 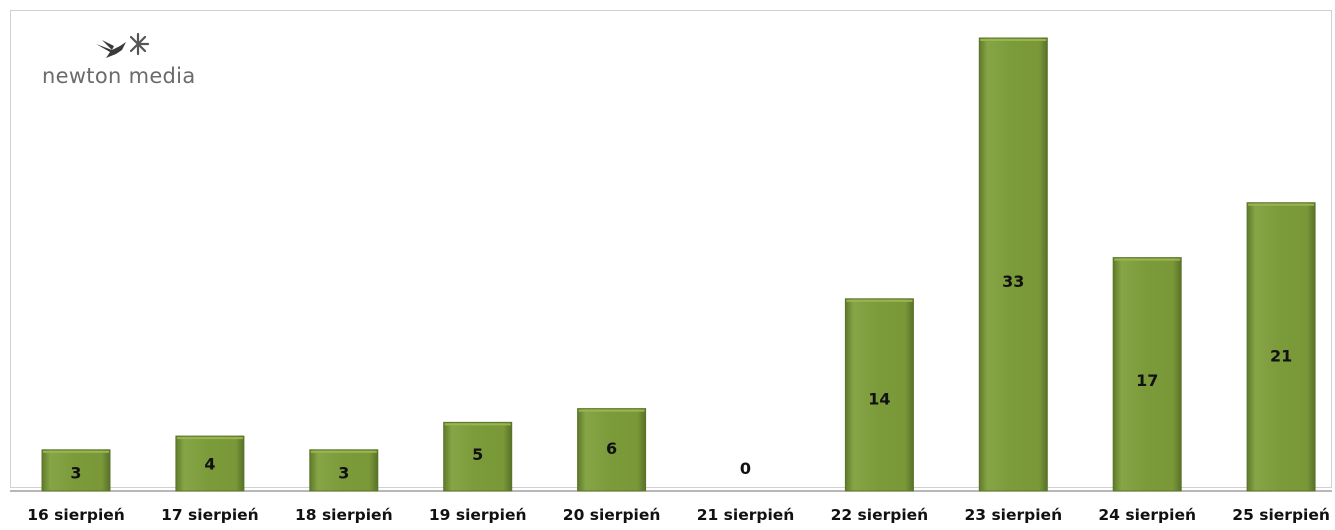 I want to click on category-label-1: 17 sierpień, so click(x=210, y=515).